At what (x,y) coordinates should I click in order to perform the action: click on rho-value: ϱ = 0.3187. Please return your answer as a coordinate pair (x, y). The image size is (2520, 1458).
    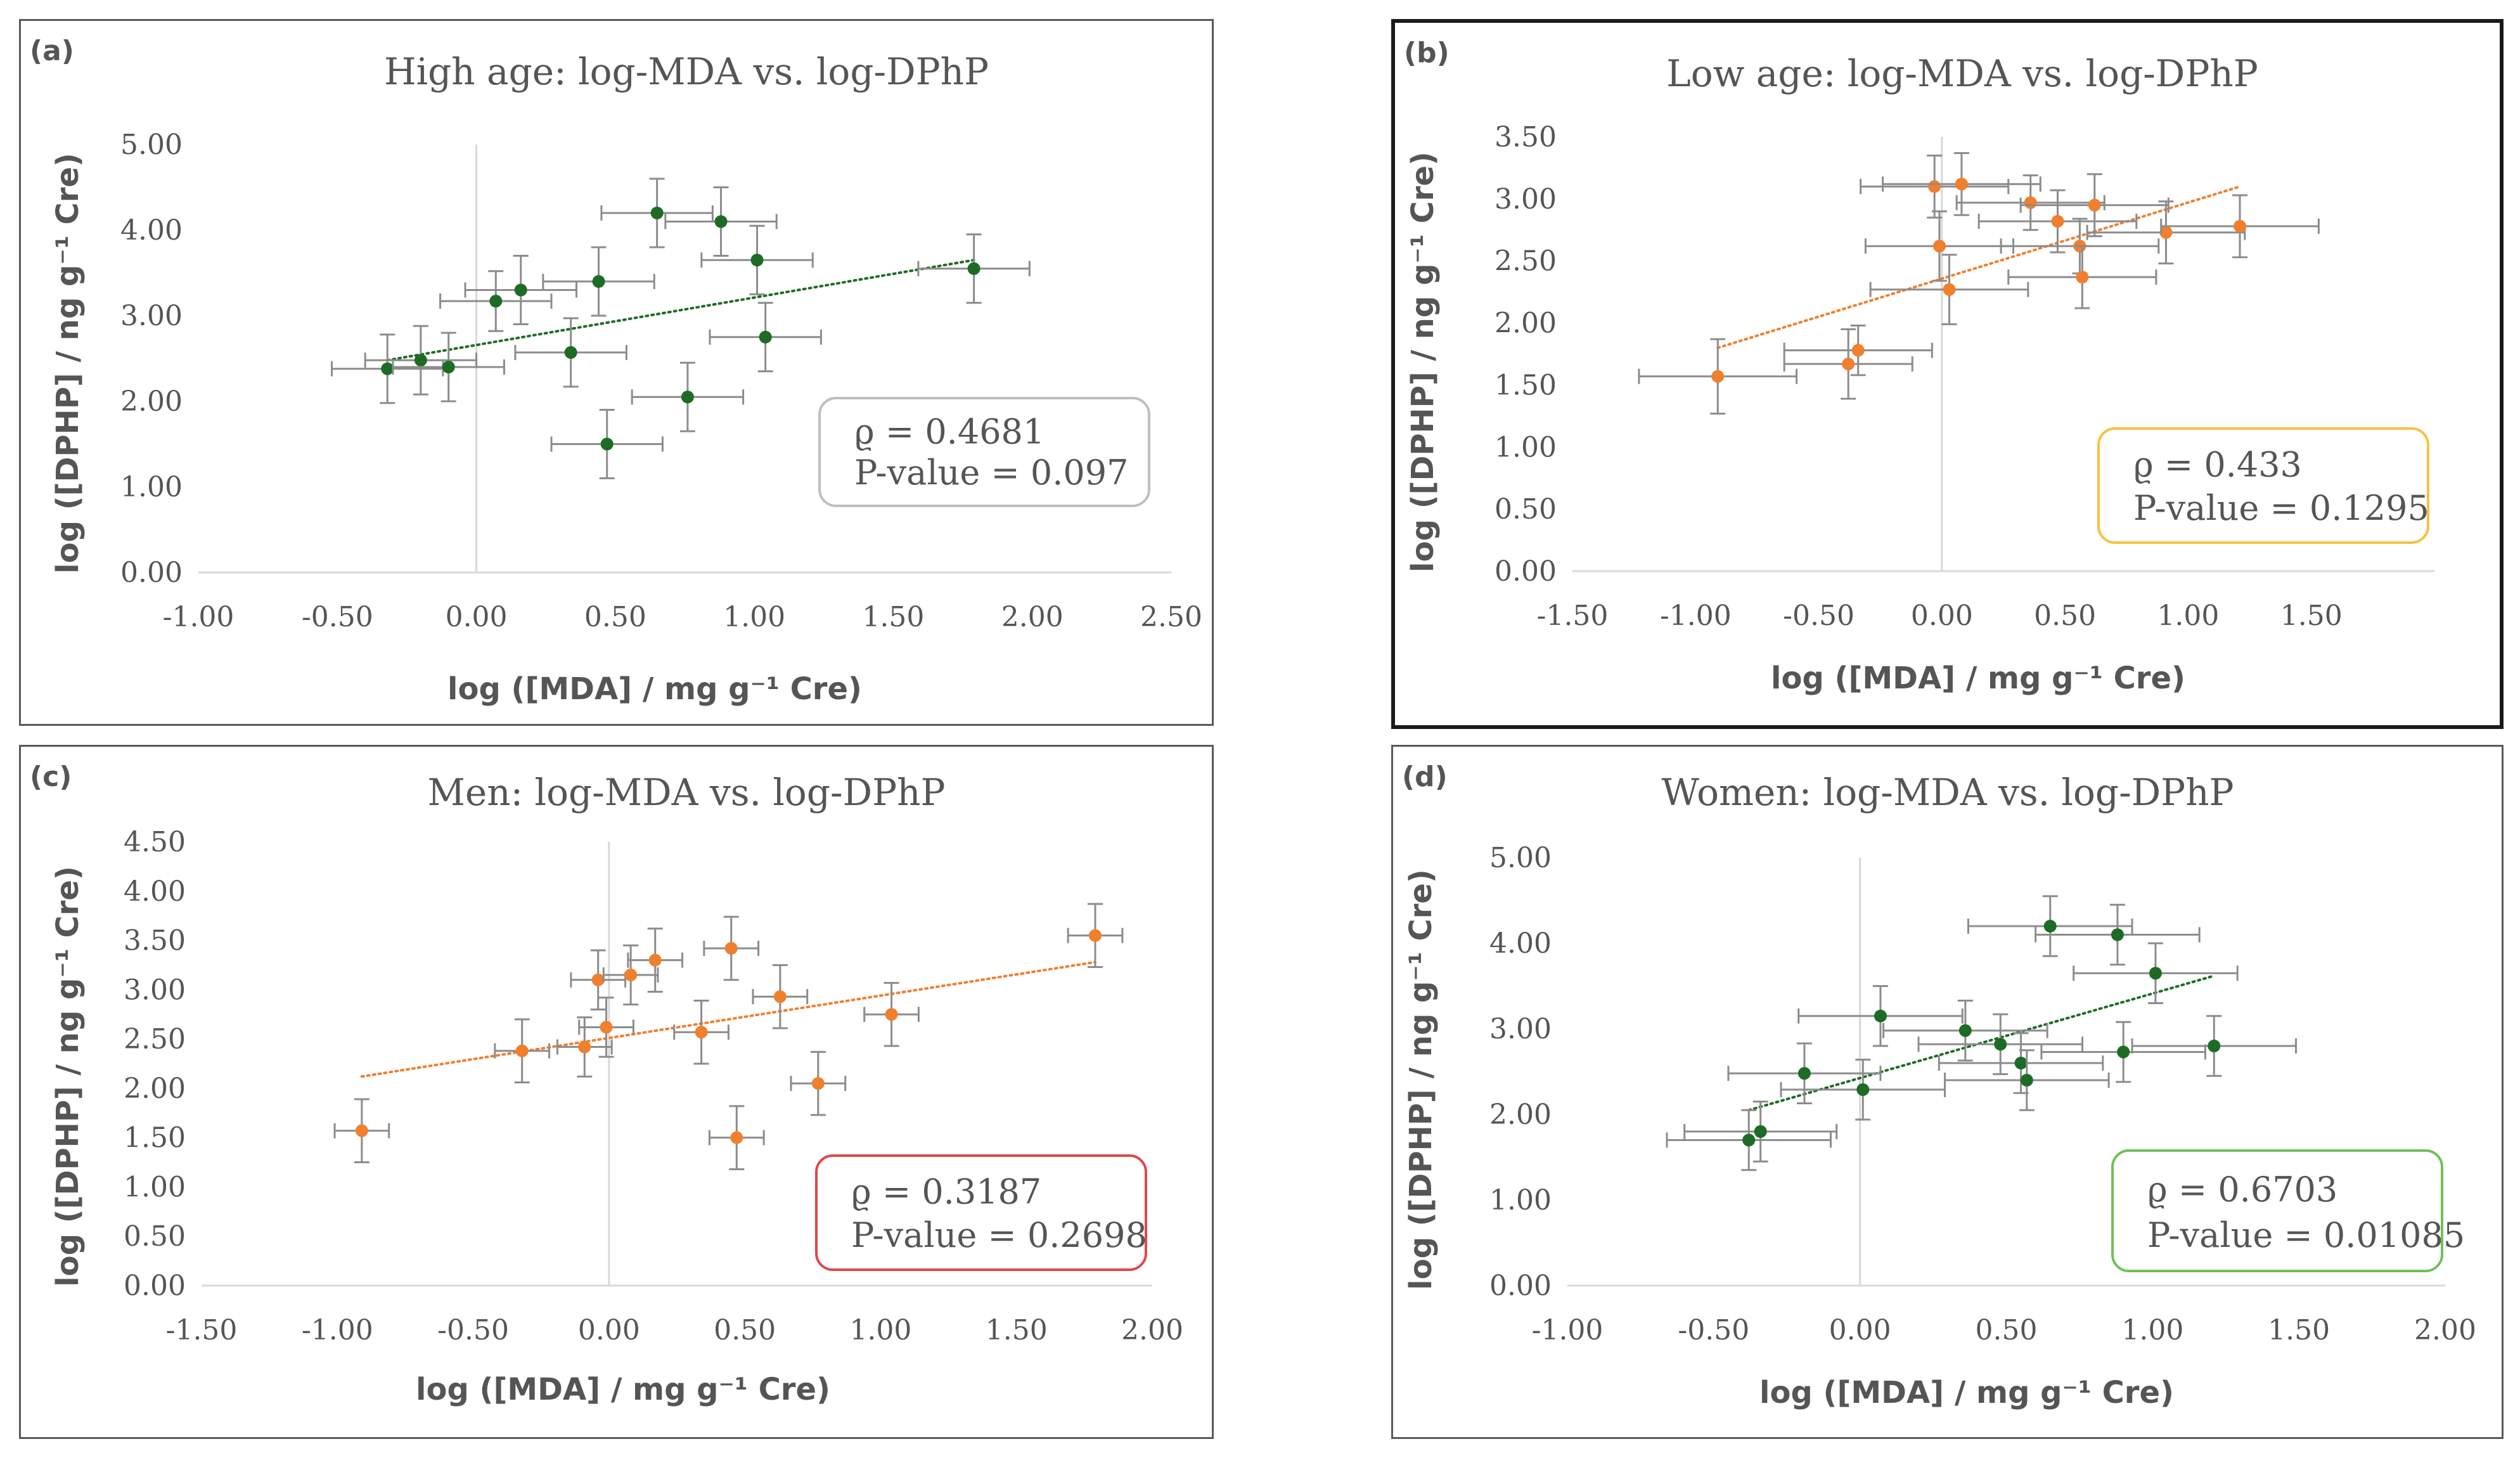
    Looking at the image, I should click on (946, 1192).